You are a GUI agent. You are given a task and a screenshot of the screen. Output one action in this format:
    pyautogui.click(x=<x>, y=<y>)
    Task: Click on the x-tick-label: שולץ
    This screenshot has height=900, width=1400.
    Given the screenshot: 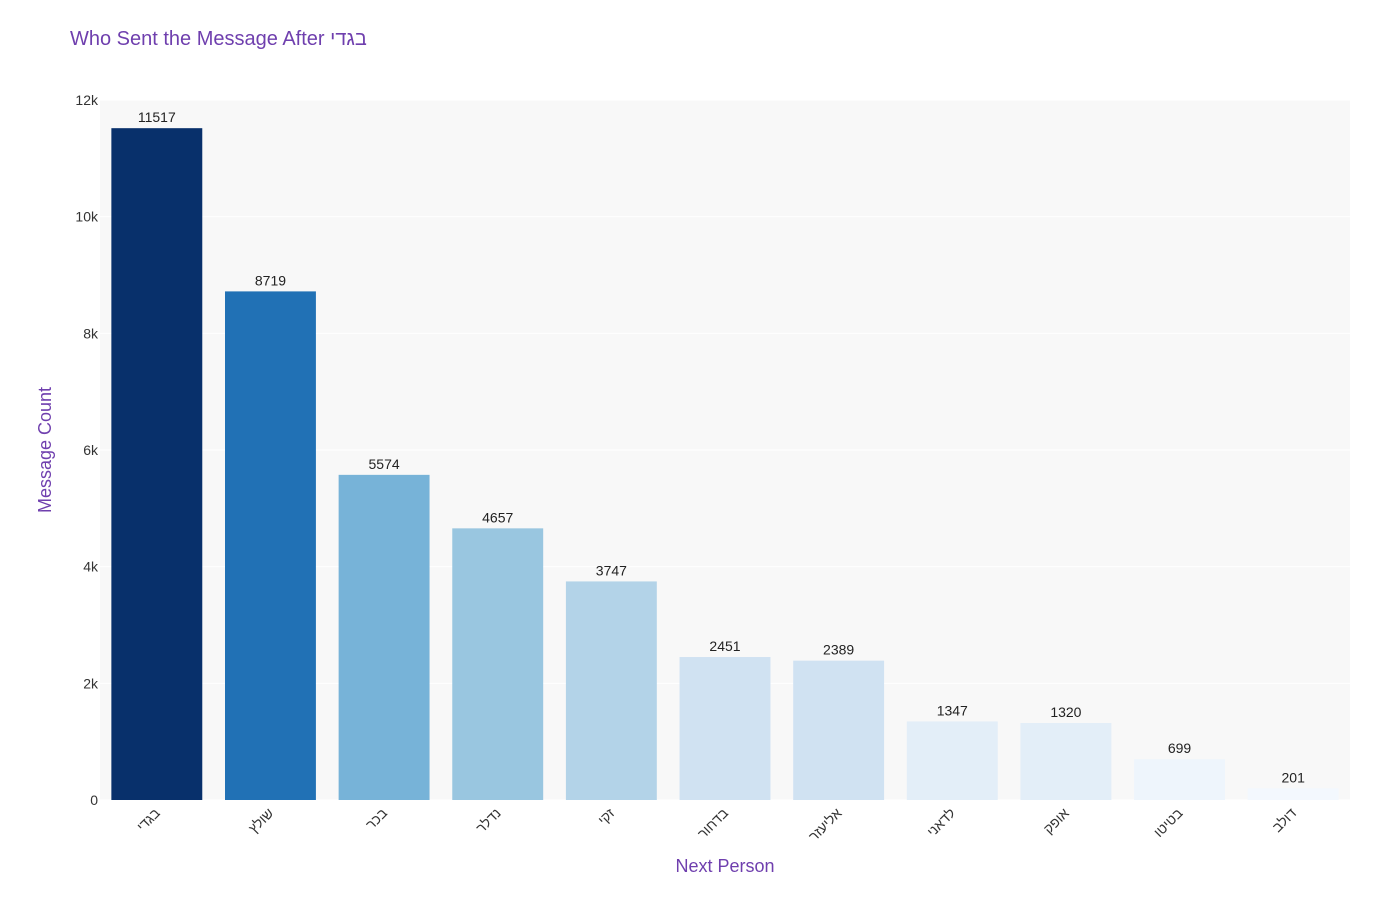 What is the action you would take?
    pyautogui.click(x=260, y=820)
    